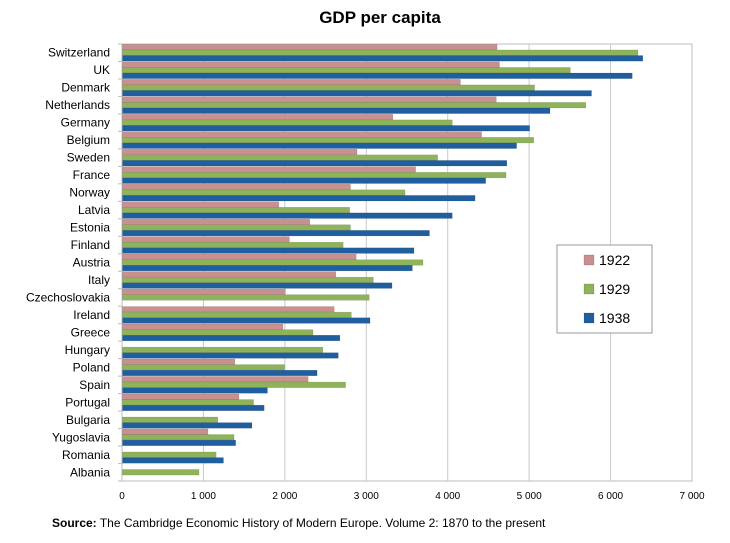 This screenshot has width=730, height=543. Describe the element at coordinates (165, 431) in the screenshot. I see `bar-1922-yugoslavia` at that location.